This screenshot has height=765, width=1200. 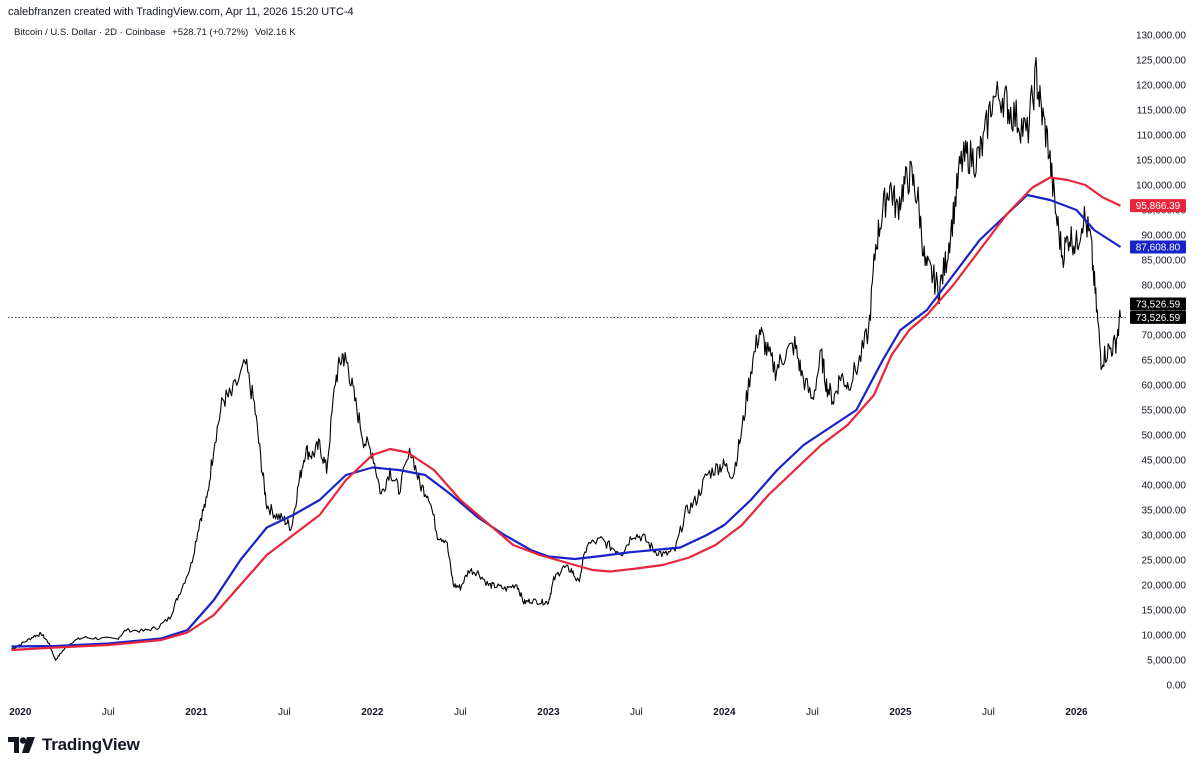 What do you see at coordinates (1164, 261) in the screenshot?
I see `y-tick-label: 85,000.00` at bounding box center [1164, 261].